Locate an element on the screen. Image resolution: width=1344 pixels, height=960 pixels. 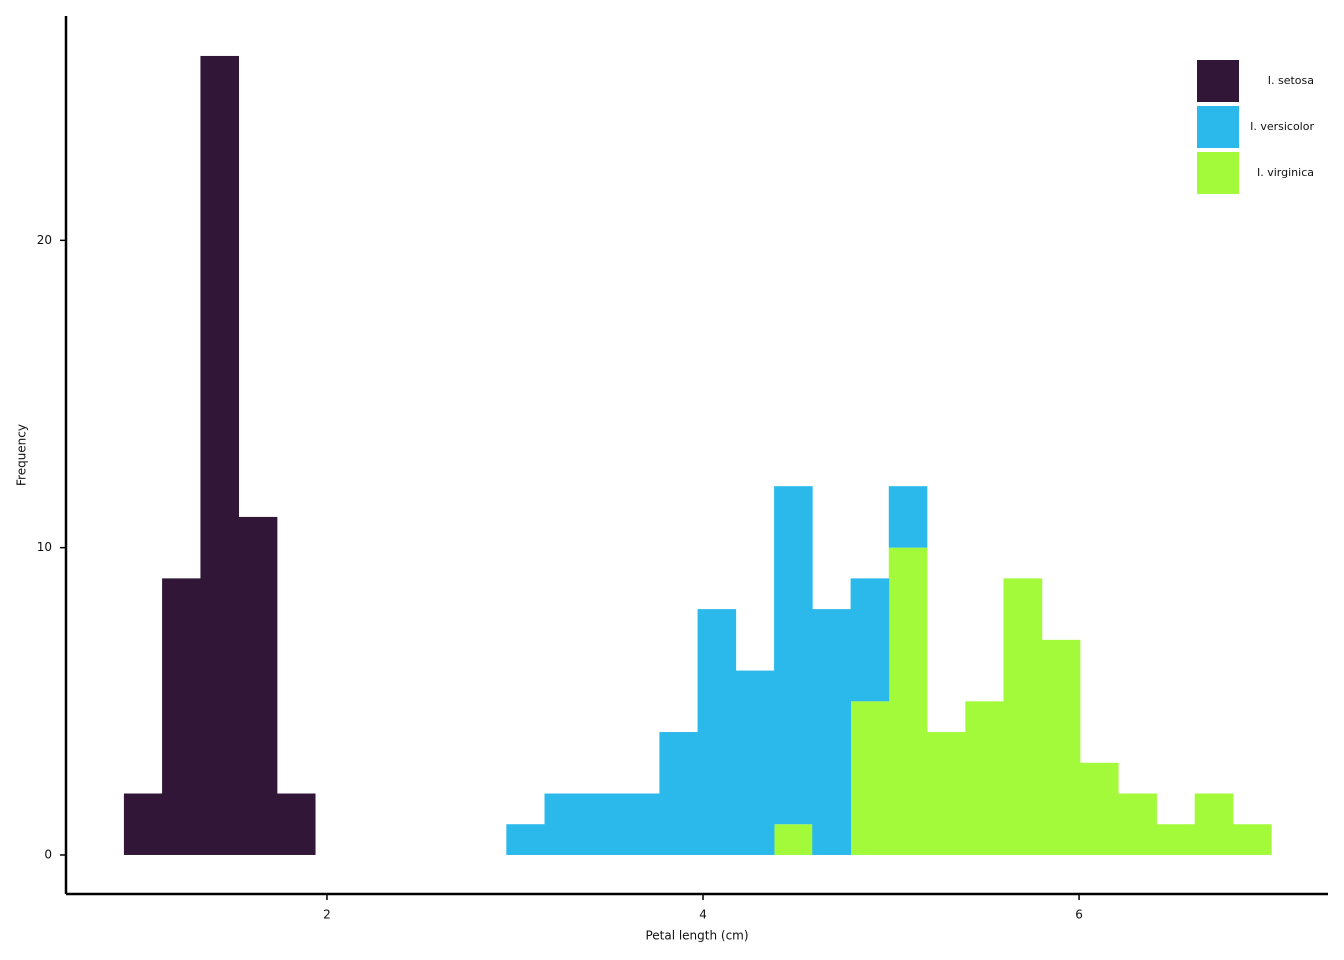
y-axis-label: Frequency is located at coordinates (22, 455).